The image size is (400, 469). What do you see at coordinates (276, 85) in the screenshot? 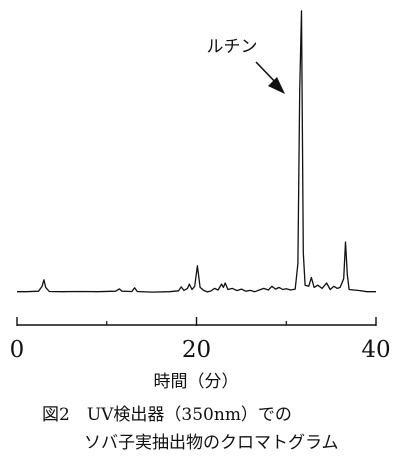
I see `annotation-arrow-head` at bounding box center [276, 85].